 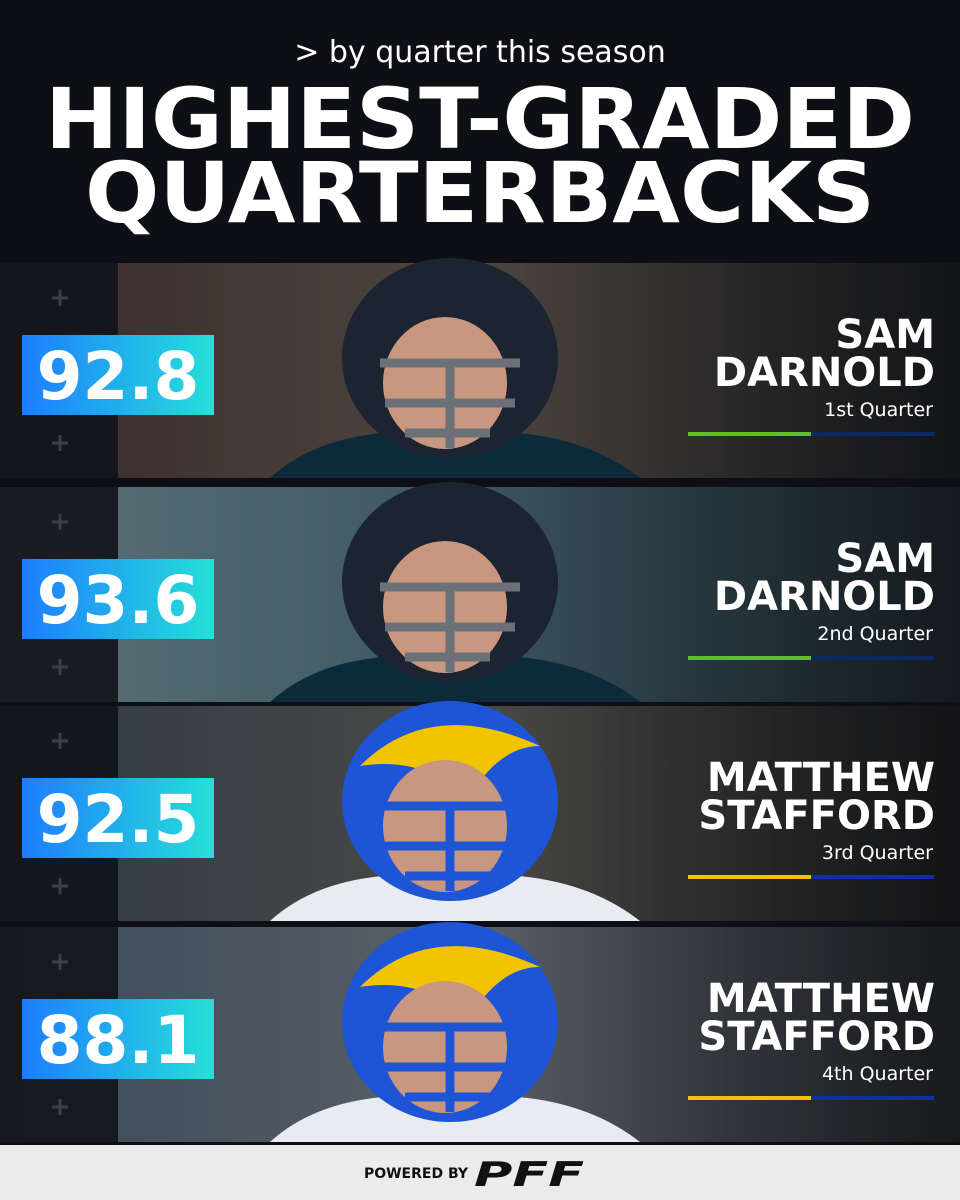 I want to click on footer-bar, so click(x=480, y=1172).